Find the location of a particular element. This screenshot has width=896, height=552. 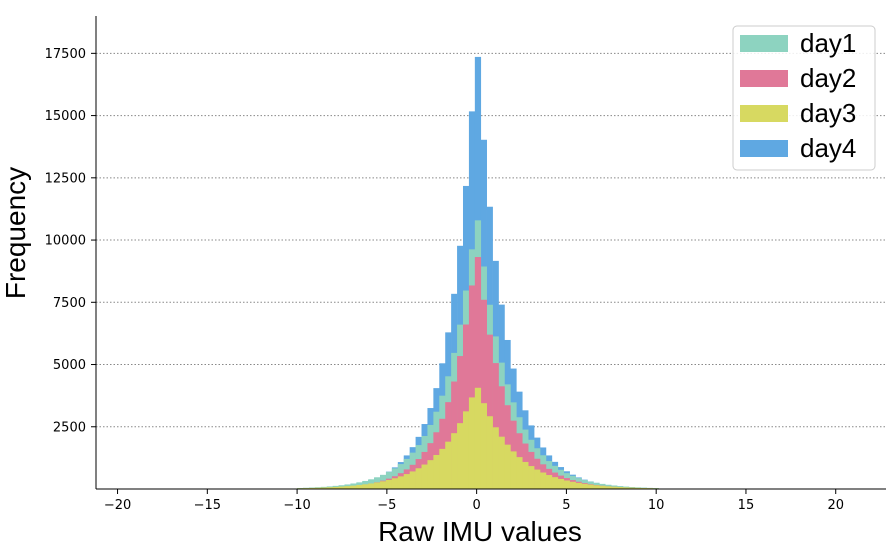

x-tick-label: 10 is located at coordinates (656, 505).